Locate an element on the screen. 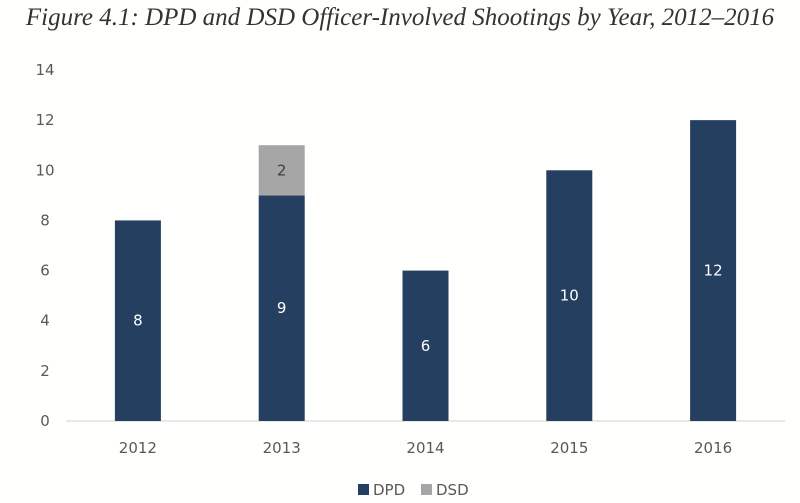  y-tick-label: 6 is located at coordinates (45, 271).